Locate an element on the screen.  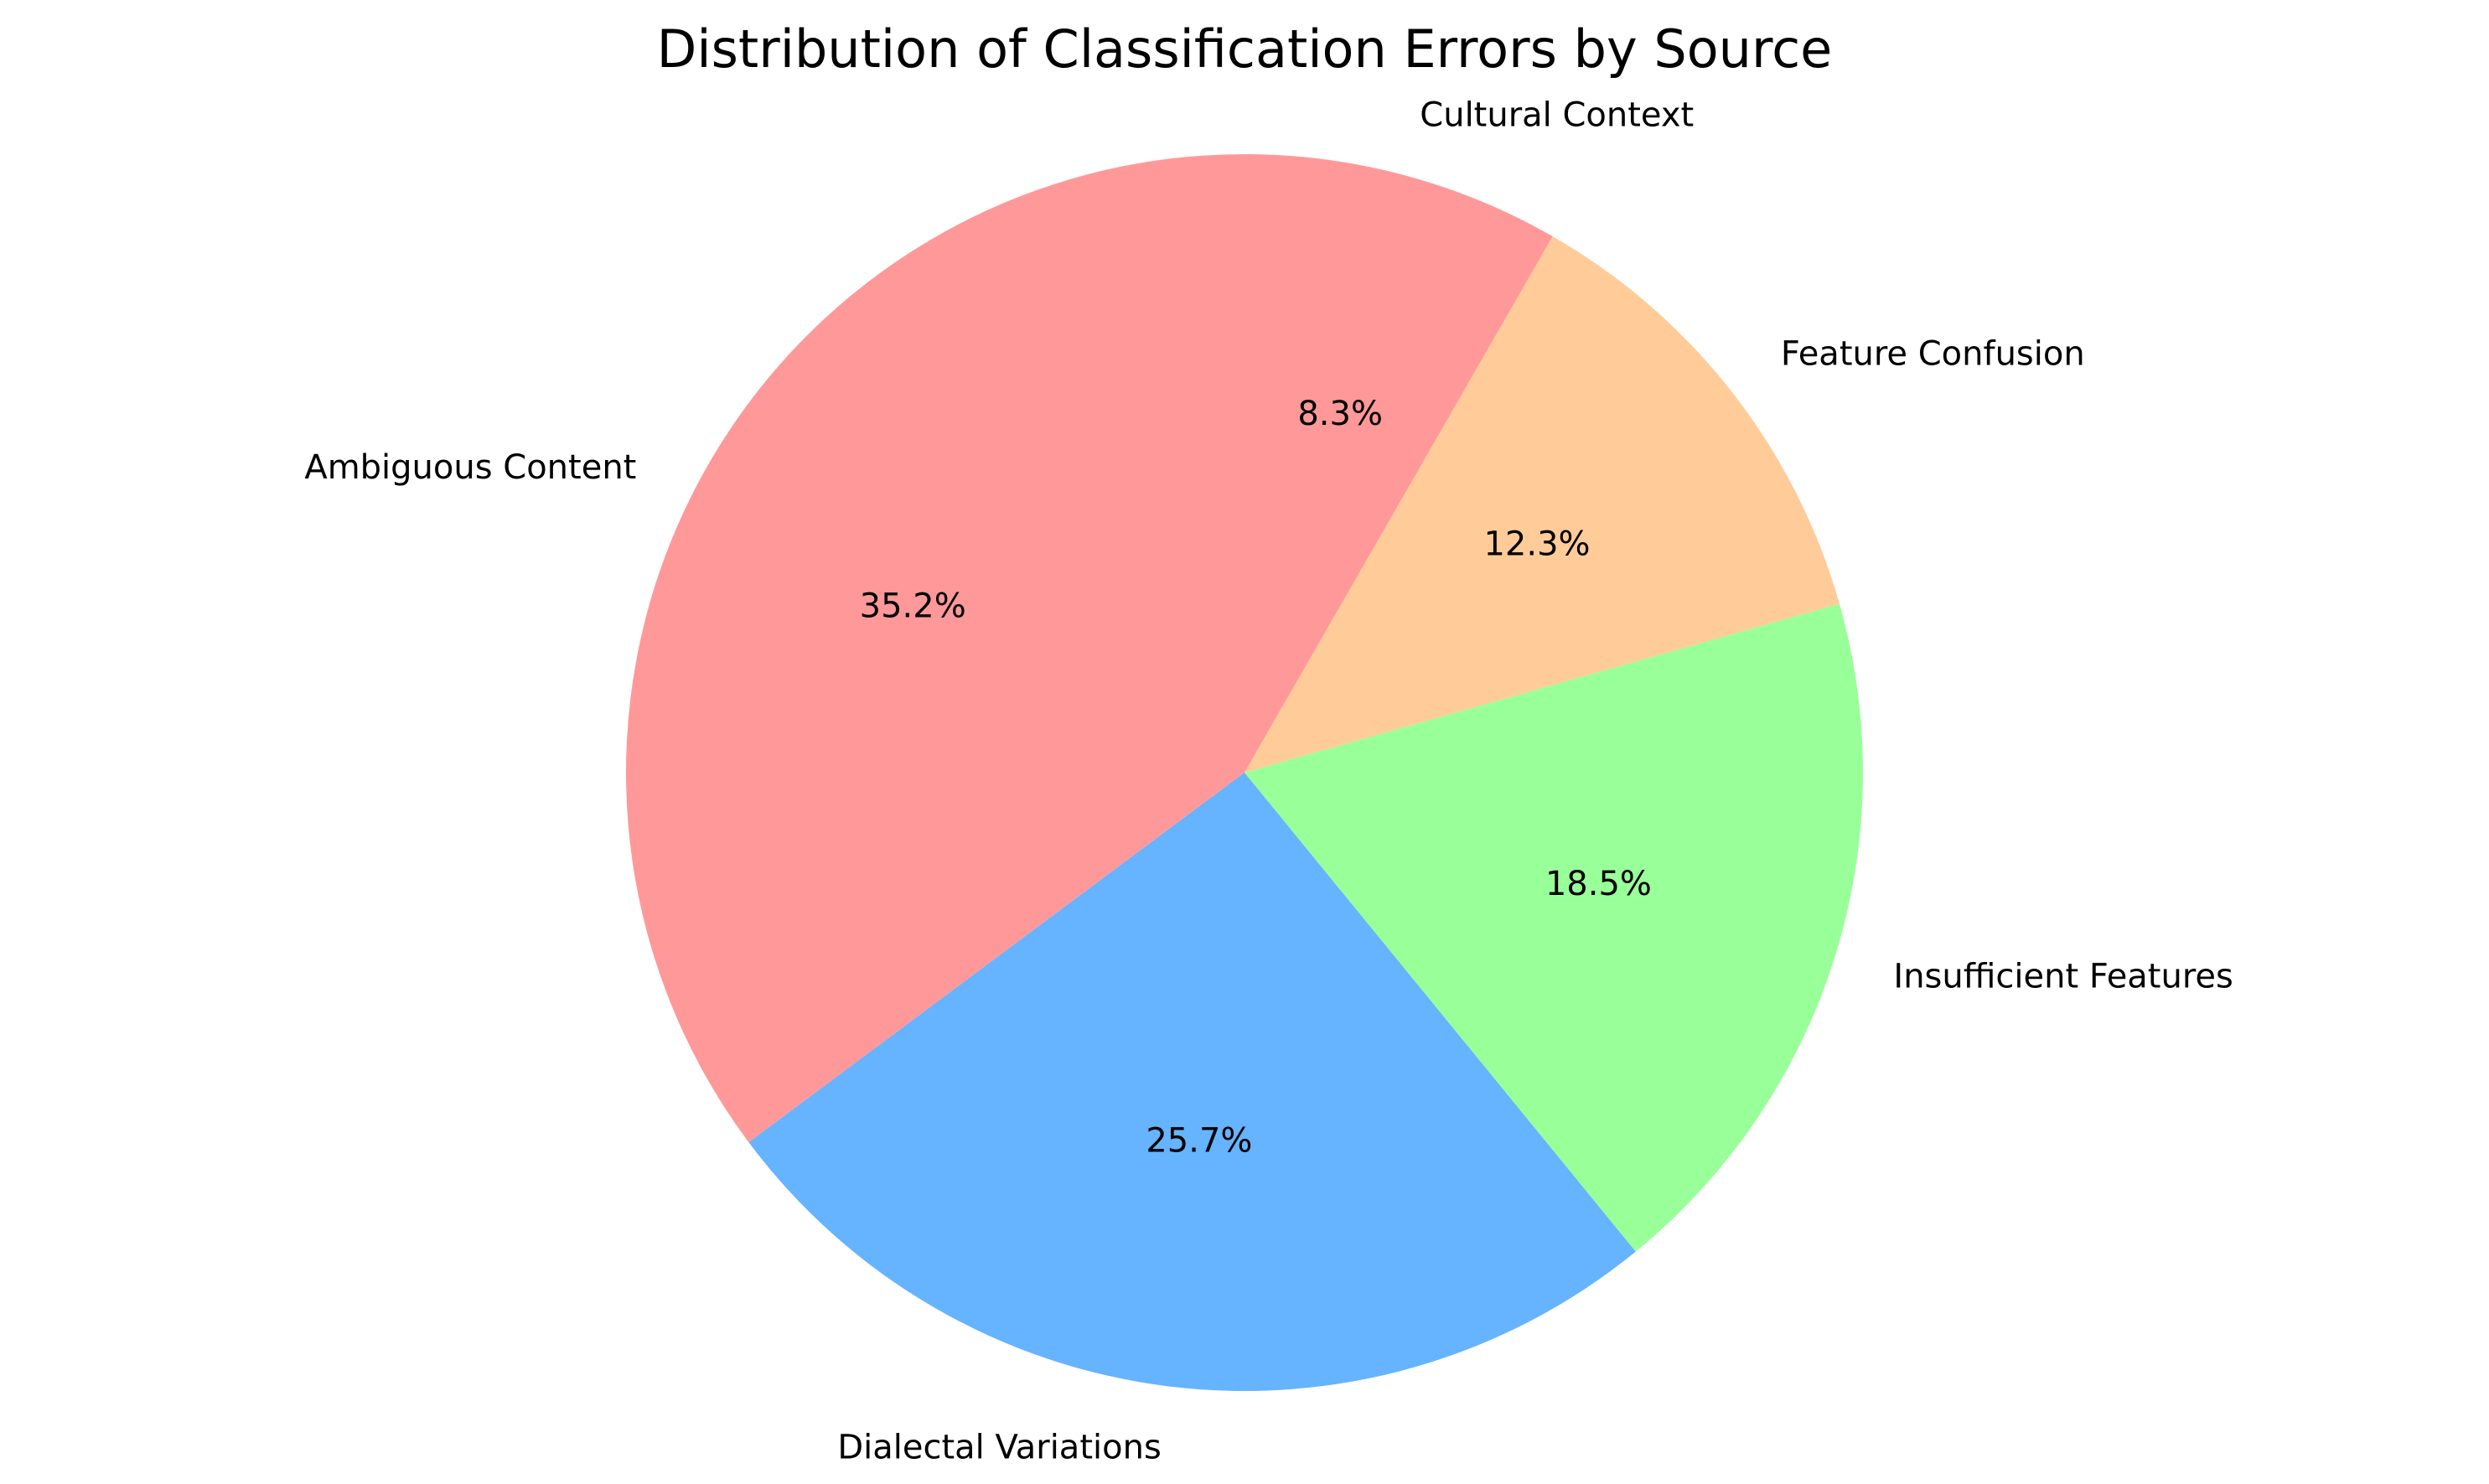
slice-label-1: Dialectal Variations is located at coordinates (999, 1448).